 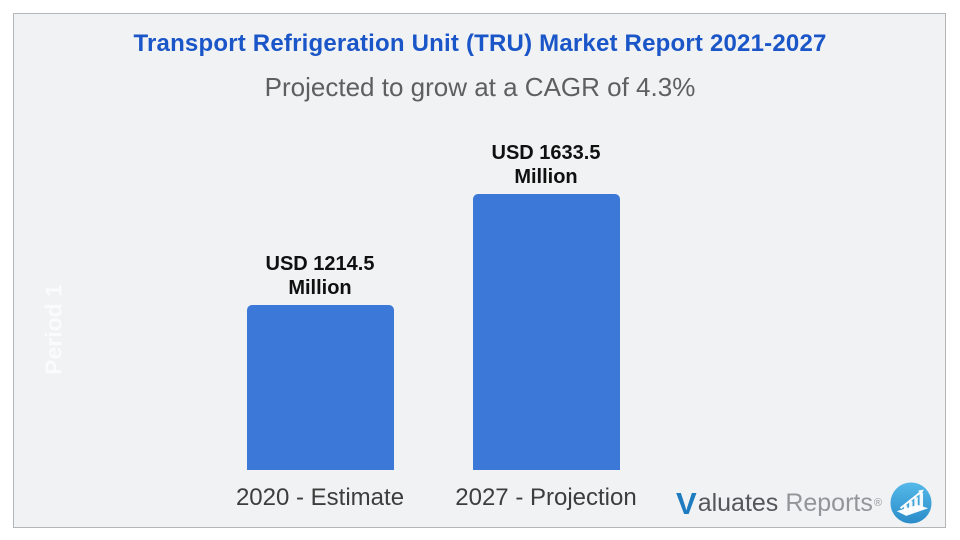 I want to click on value-label-2020: USD 1214.5 Million, so click(x=320, y=276).